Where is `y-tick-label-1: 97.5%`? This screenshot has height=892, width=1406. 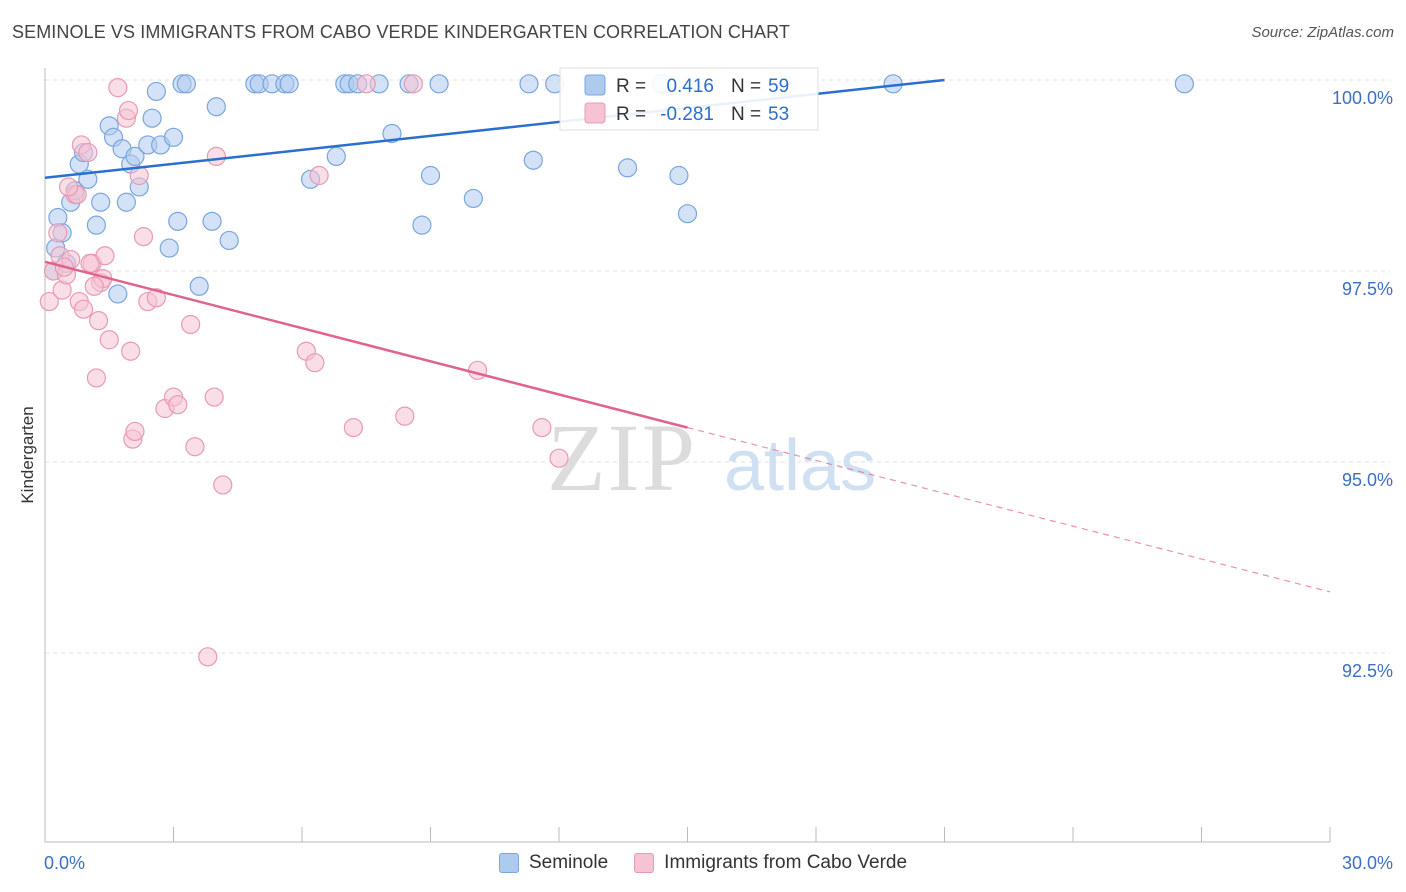
y-tick-label-1: 97.5% is located at coordinates (1367, 289).